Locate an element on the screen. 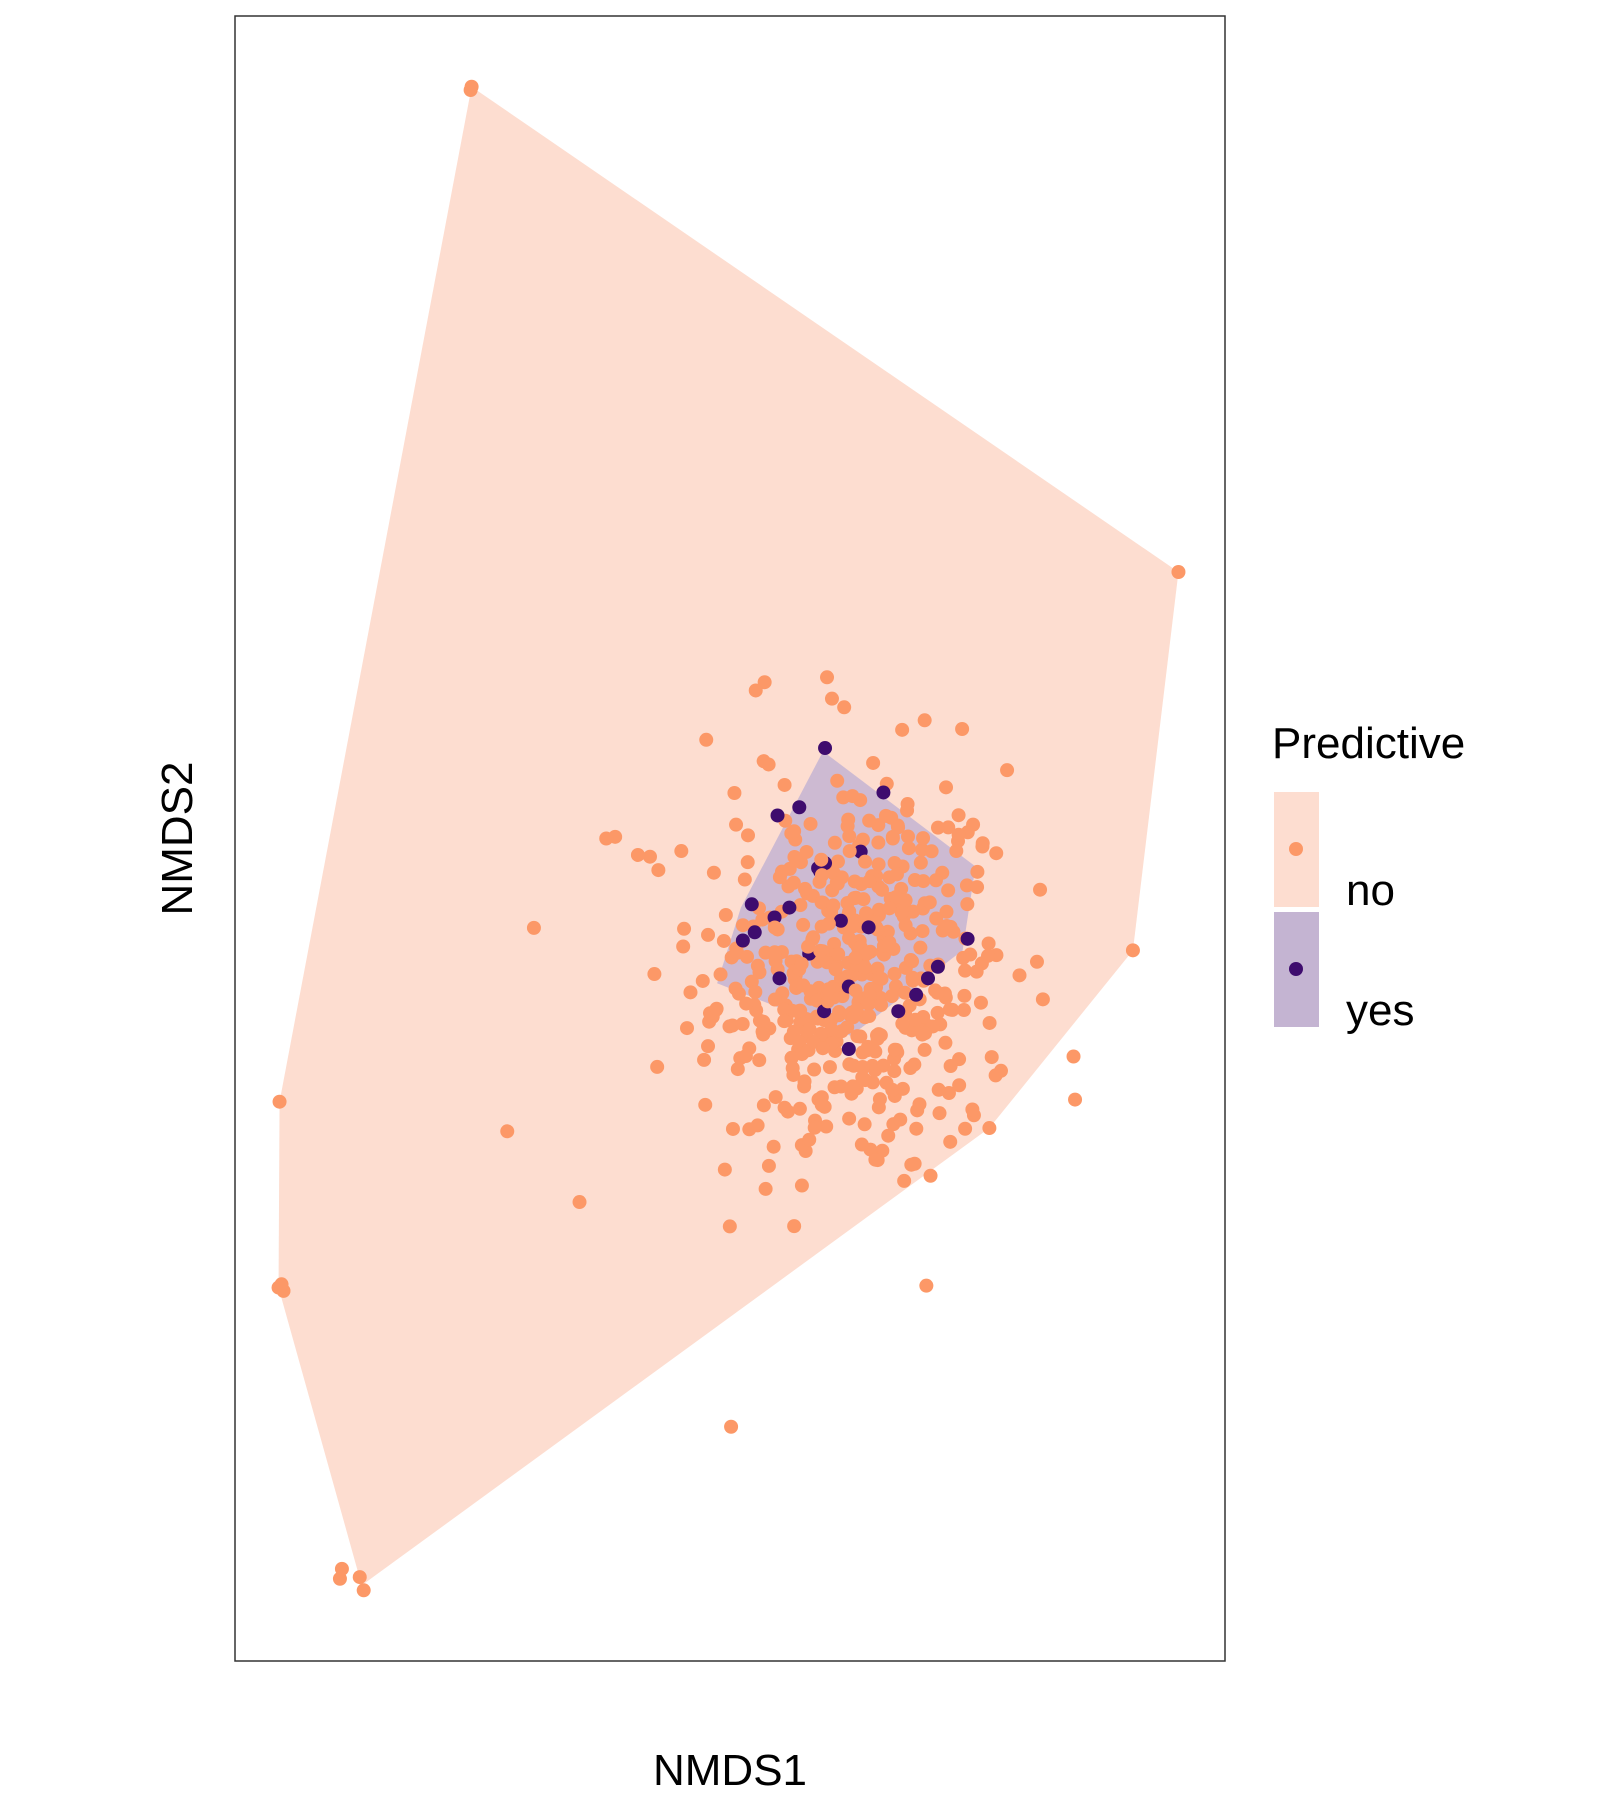 This screenshot has width=1600, height=1800. legend-title: Predictive is located at coordinates (1368, 743).